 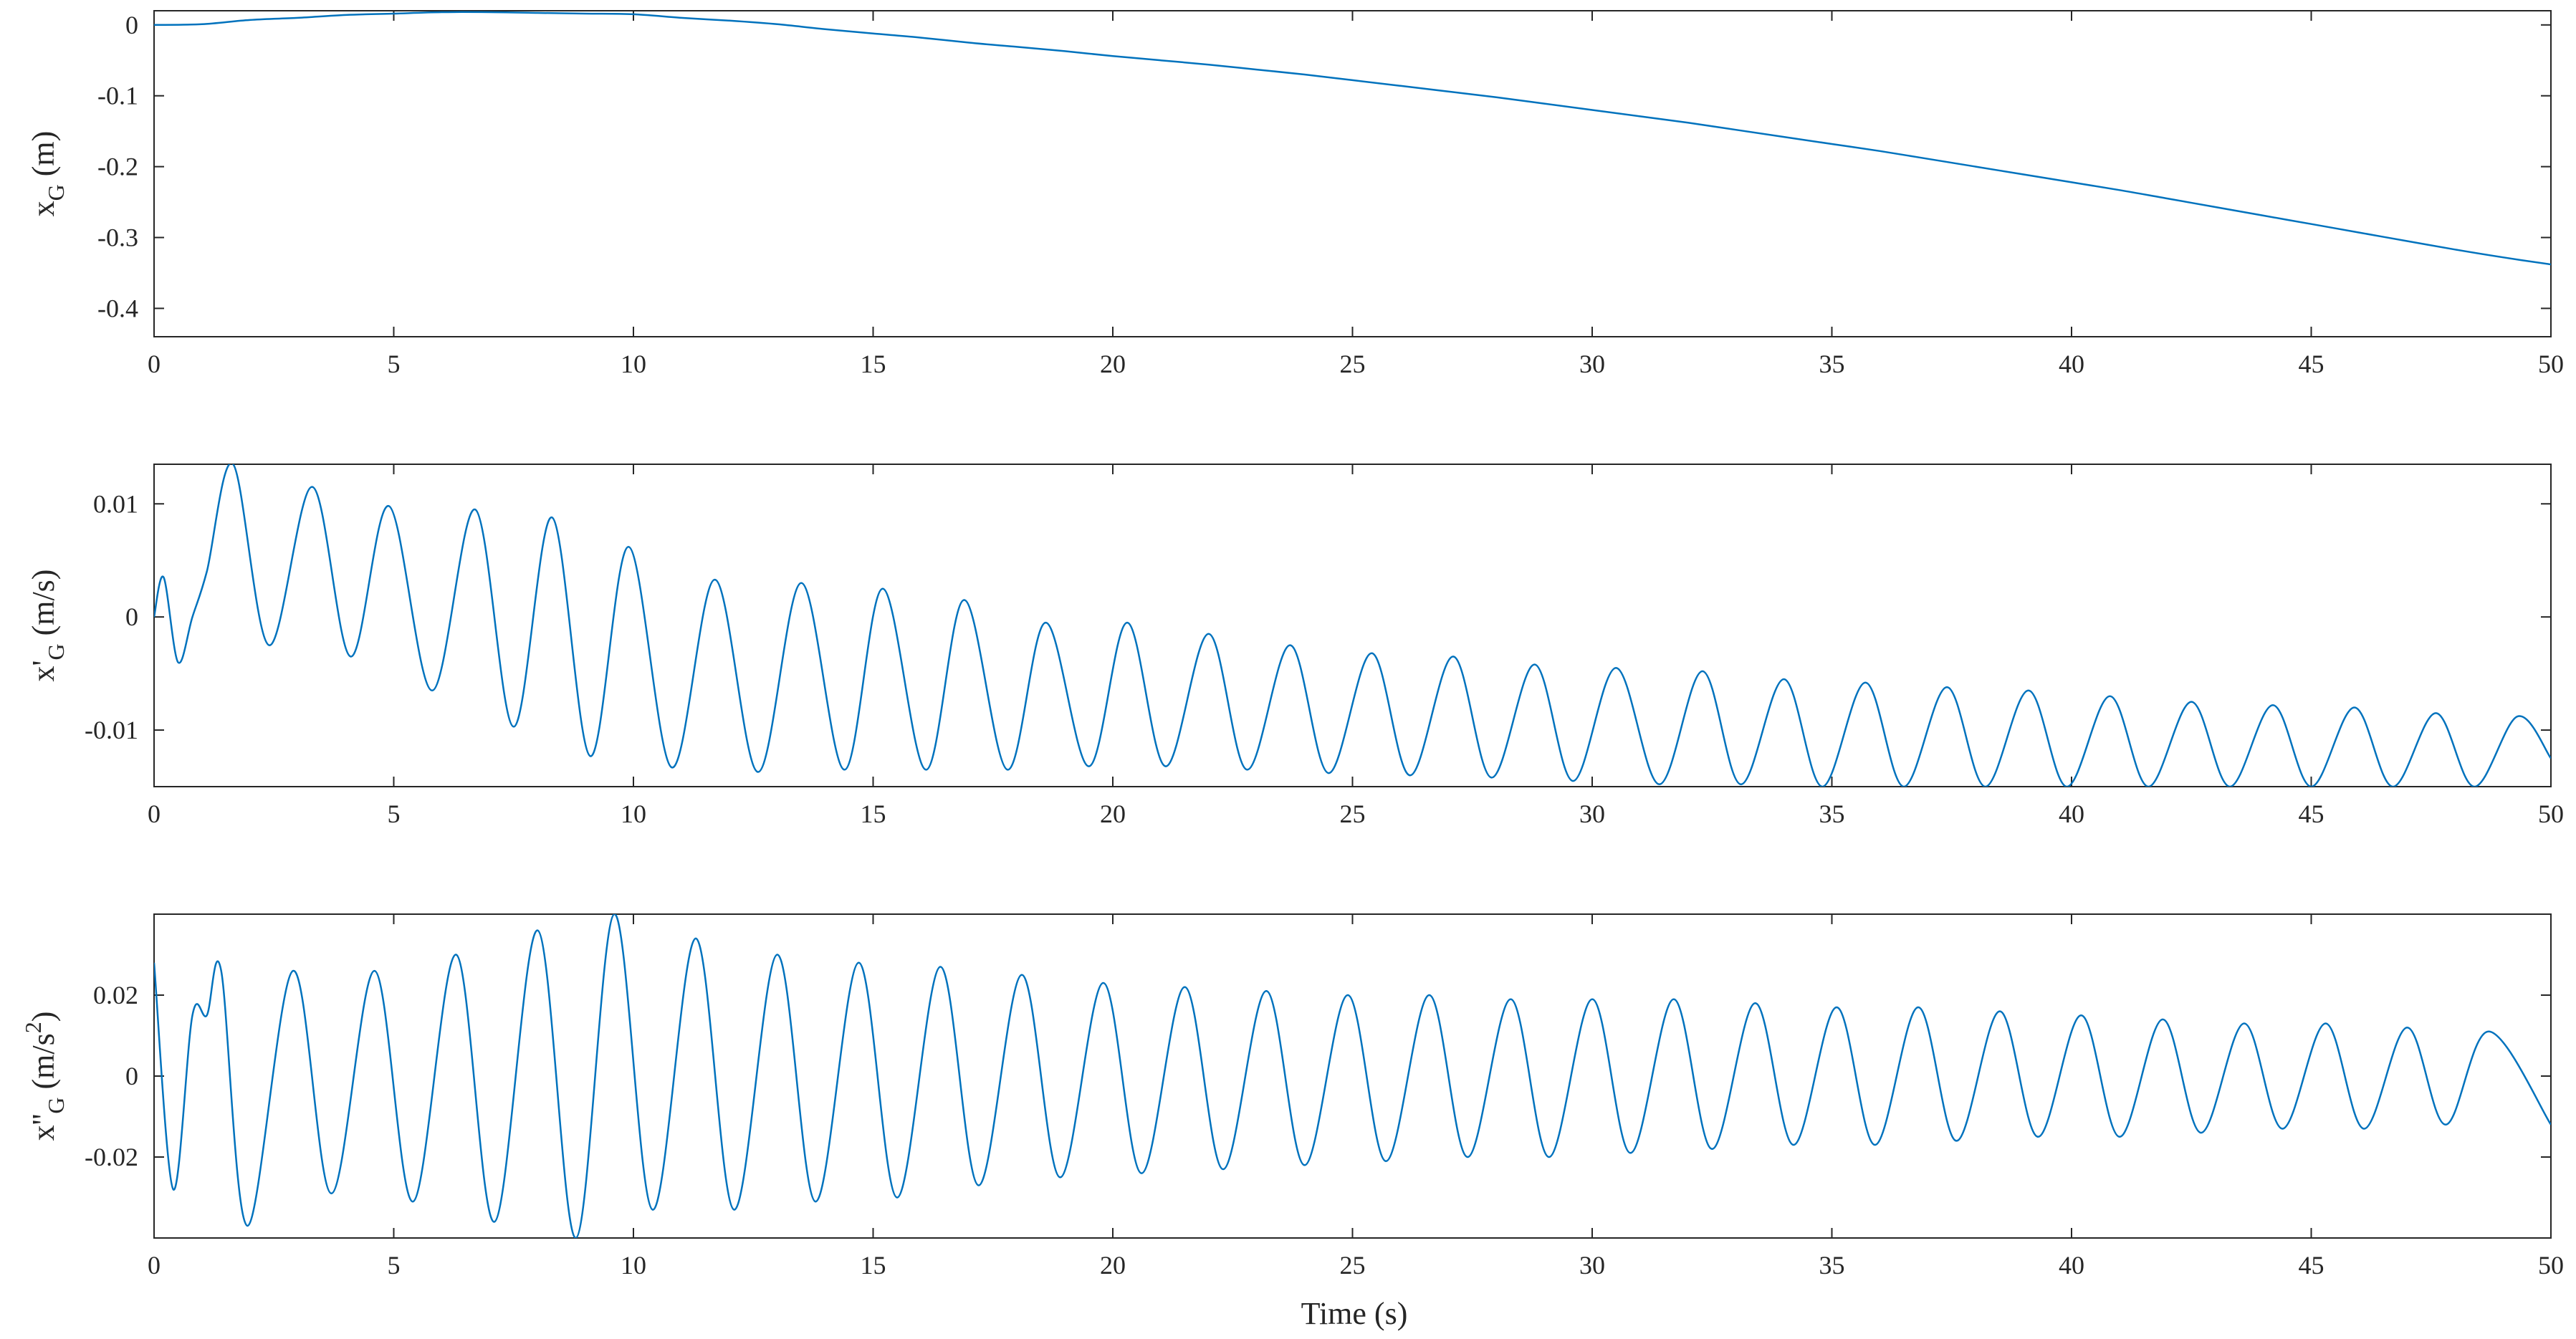 I want to click on y-tick-label: -0.4, so click(x=117, y=308).